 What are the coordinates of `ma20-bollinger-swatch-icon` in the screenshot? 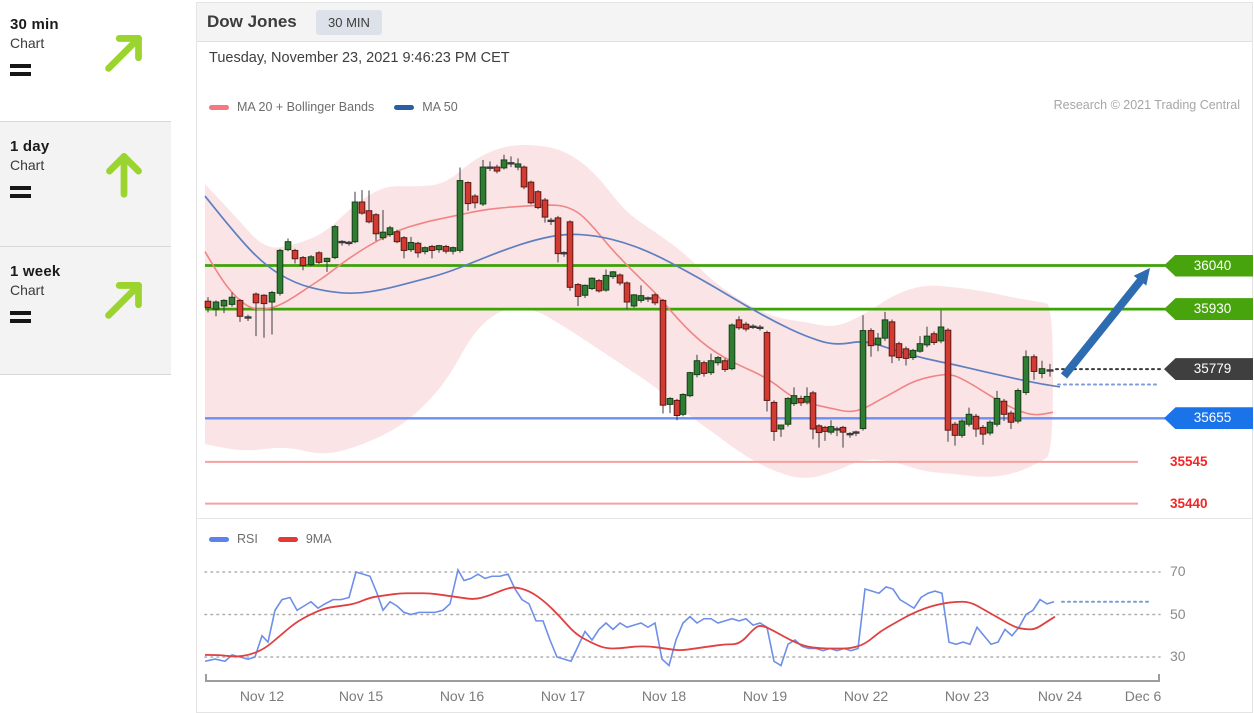 It's located at (219, 107).